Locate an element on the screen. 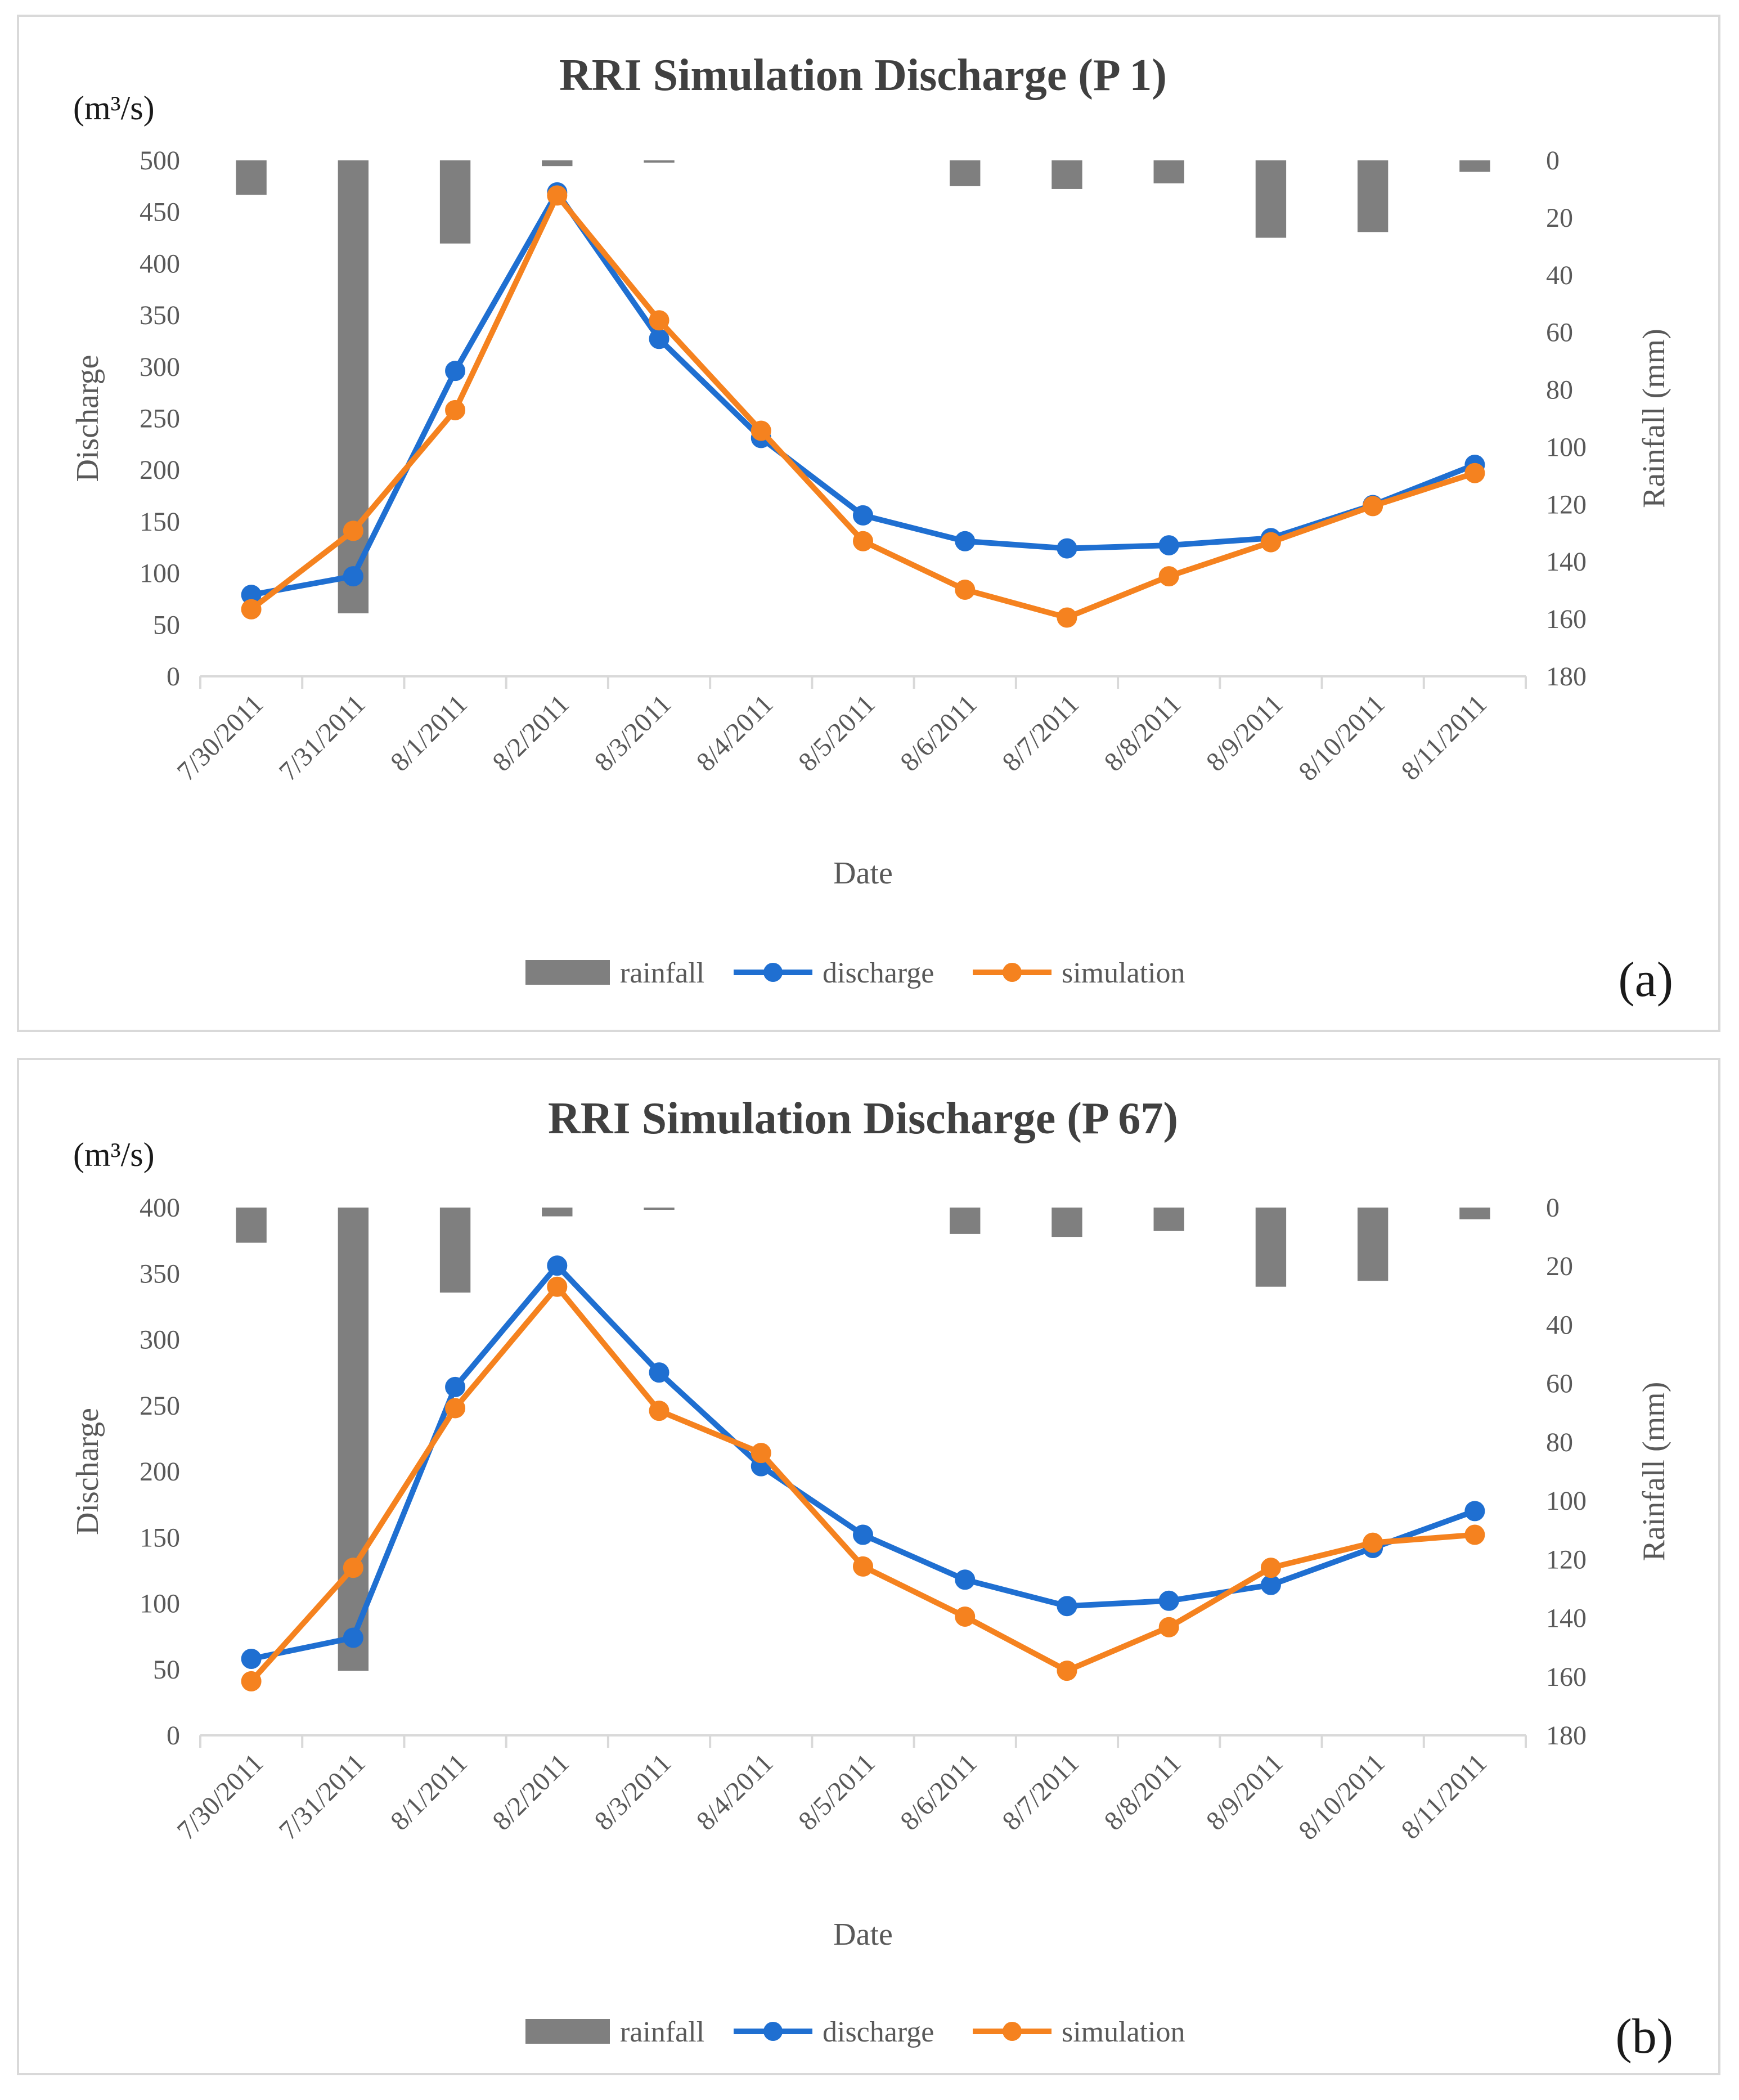 This screenshot has width=1739, height=2100. y2-tick-label: 120 is located at coordinates (1566, 1559).